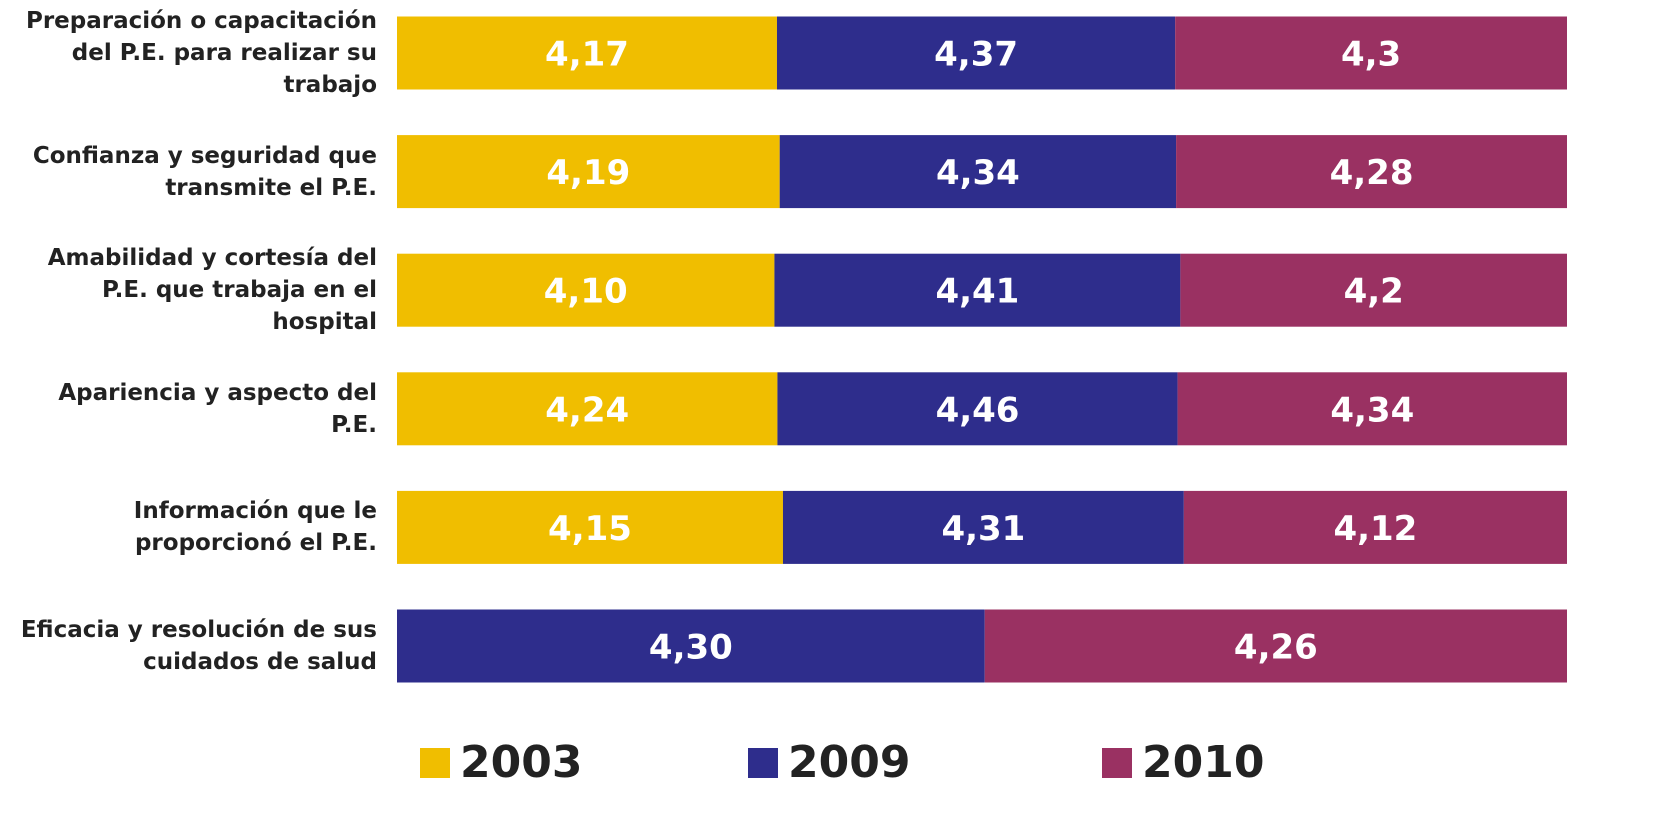  What do you see at coordinates (521, 762) in the screenshot?
I see `legend-label: 2003` at bounding box center [521, 762].